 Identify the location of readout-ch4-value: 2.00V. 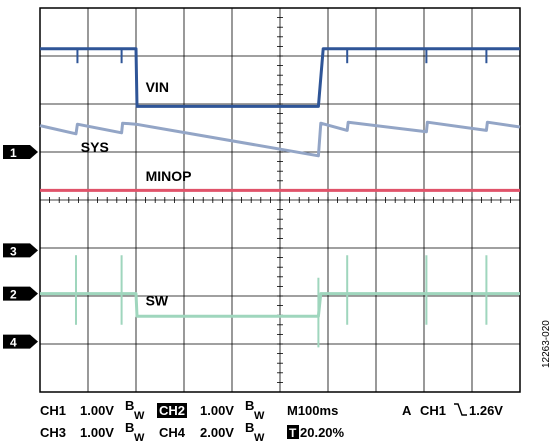
(217, 432).